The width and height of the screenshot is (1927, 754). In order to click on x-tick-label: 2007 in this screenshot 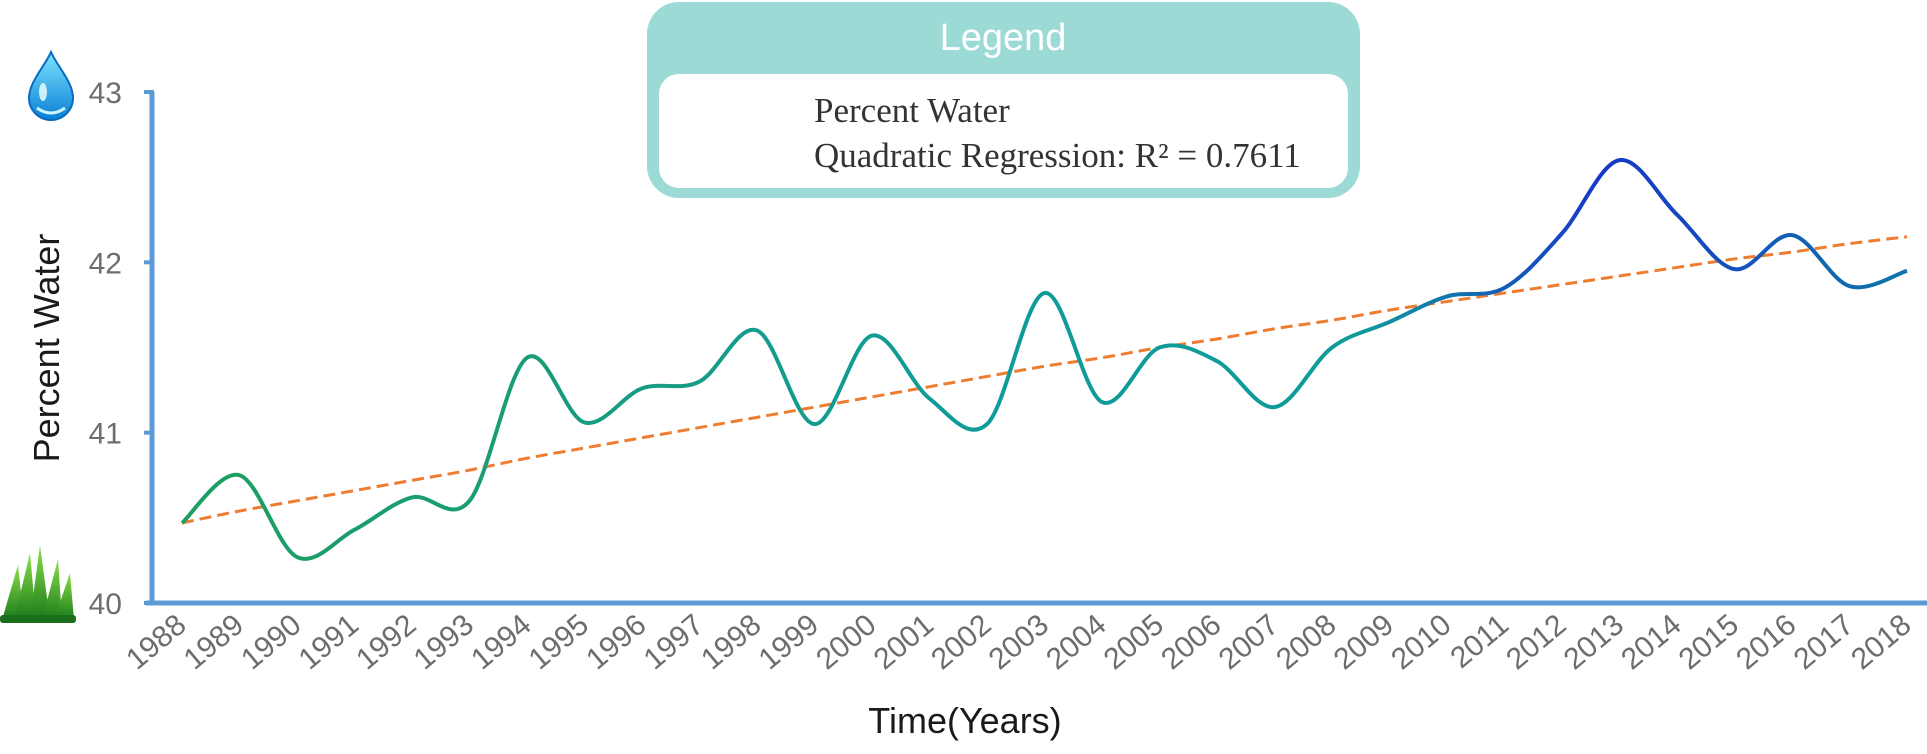, I will do `click(1249, 642)`.